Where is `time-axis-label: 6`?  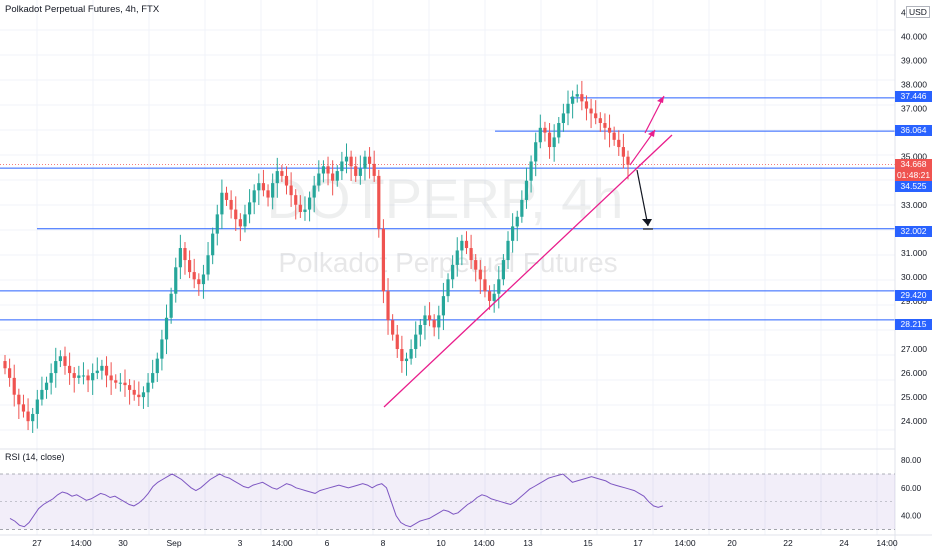
time-axis-label: 6 is located at coordinates (327, 543).